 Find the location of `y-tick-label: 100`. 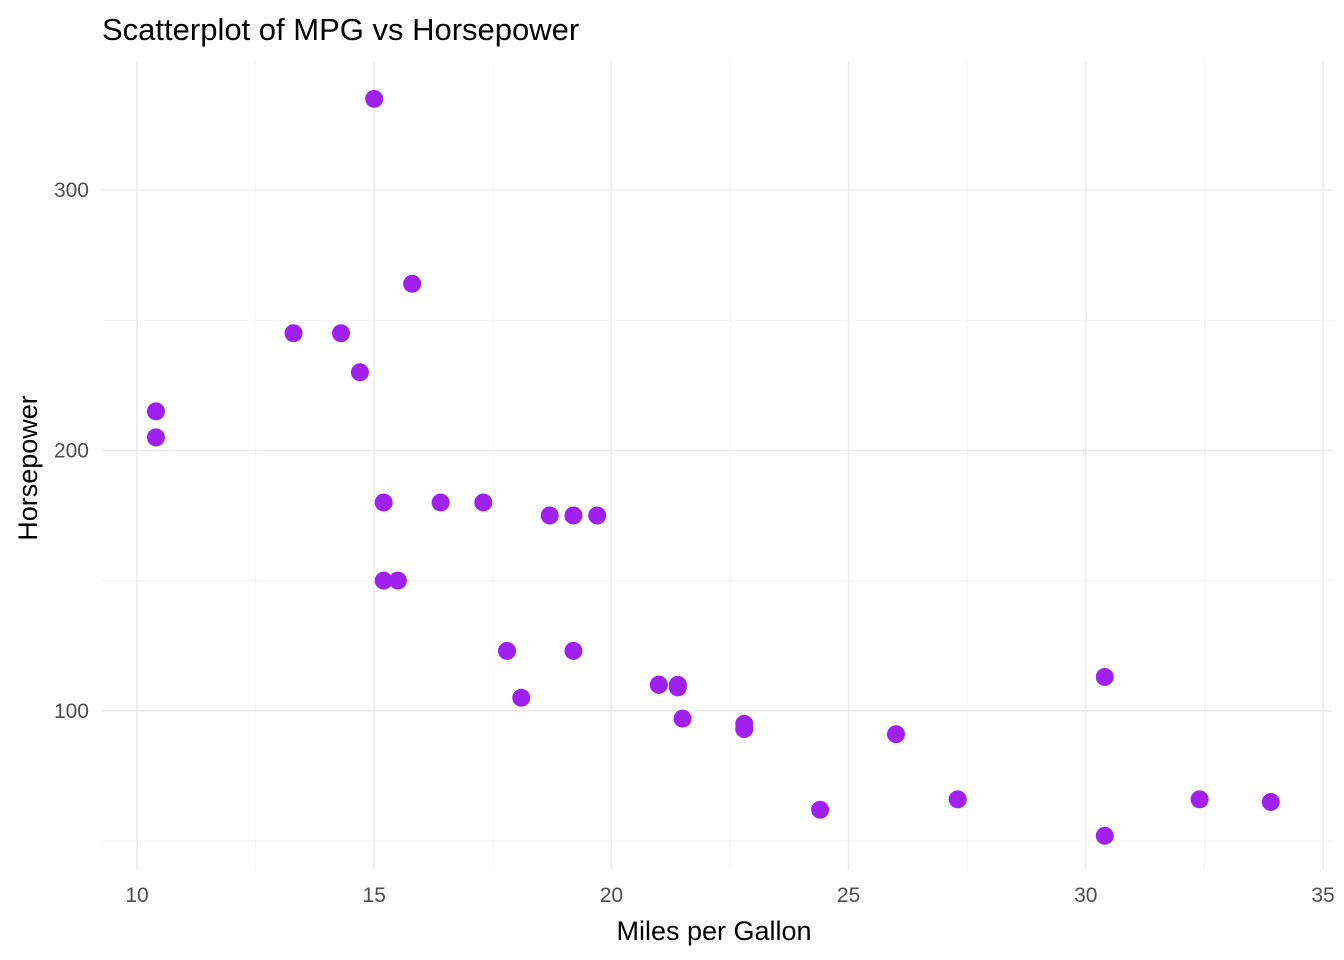

y-tick-label: 100 is located at coordinates (71, 711).